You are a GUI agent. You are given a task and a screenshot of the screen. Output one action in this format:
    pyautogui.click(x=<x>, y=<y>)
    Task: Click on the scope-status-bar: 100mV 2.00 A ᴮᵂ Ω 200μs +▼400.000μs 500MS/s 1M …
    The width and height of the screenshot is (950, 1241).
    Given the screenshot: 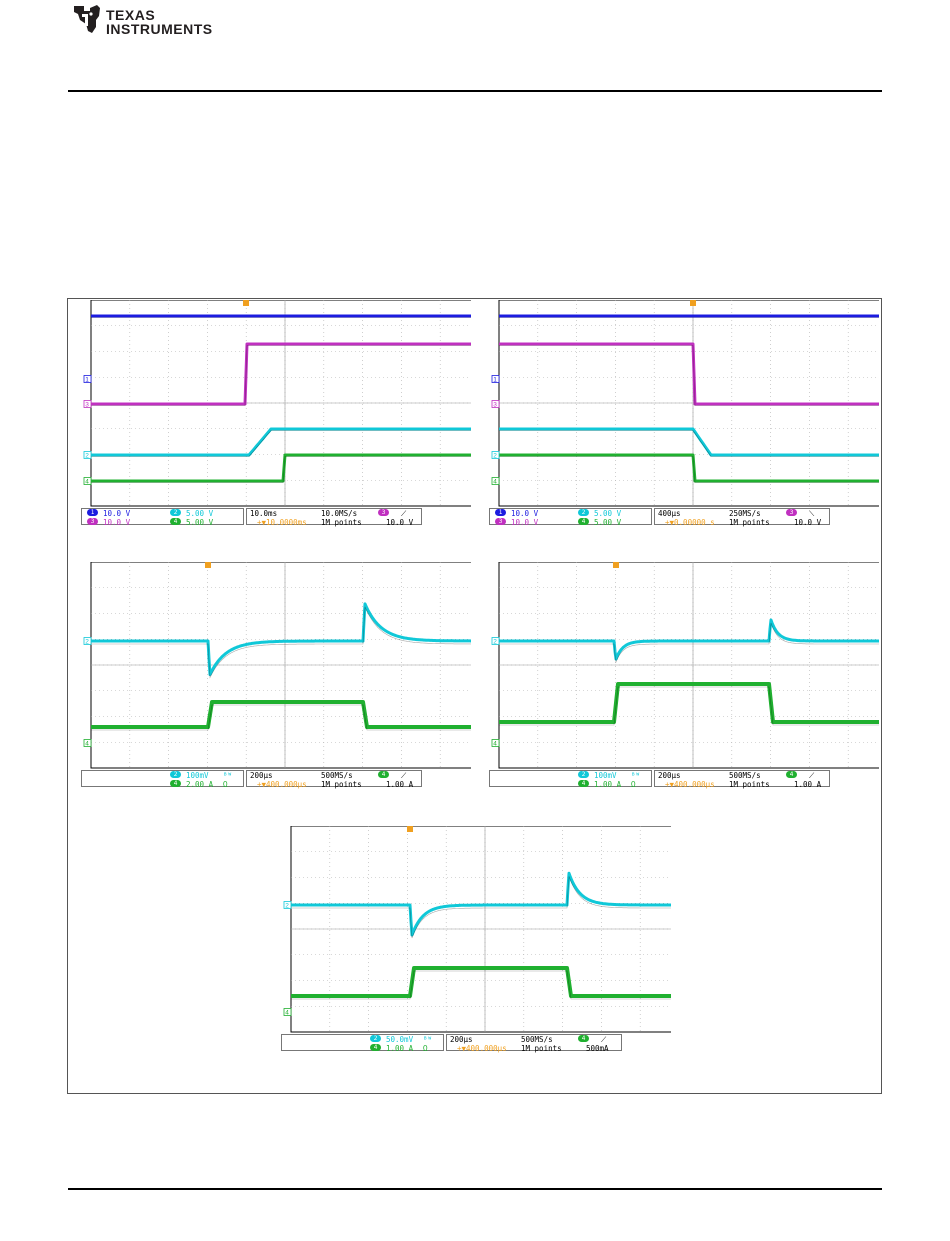 What is the action you would take?
    pyautogui.click(x=276, y=779)
    